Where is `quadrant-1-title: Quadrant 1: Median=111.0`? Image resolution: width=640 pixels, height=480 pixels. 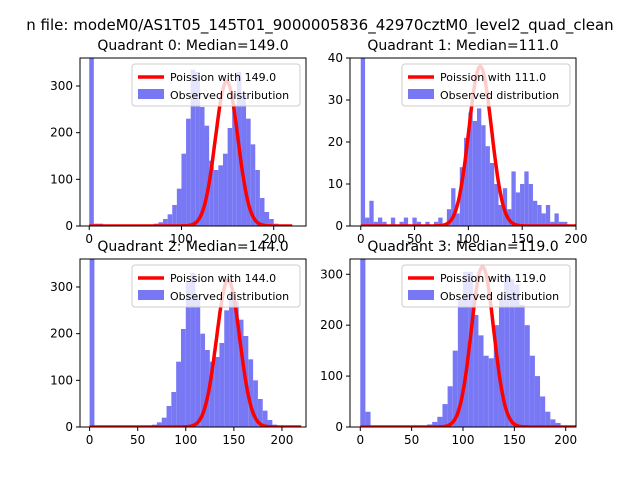 quadrant-1-title: Quadrant 1: Median=111.0 is located at coordinates (462, 46).